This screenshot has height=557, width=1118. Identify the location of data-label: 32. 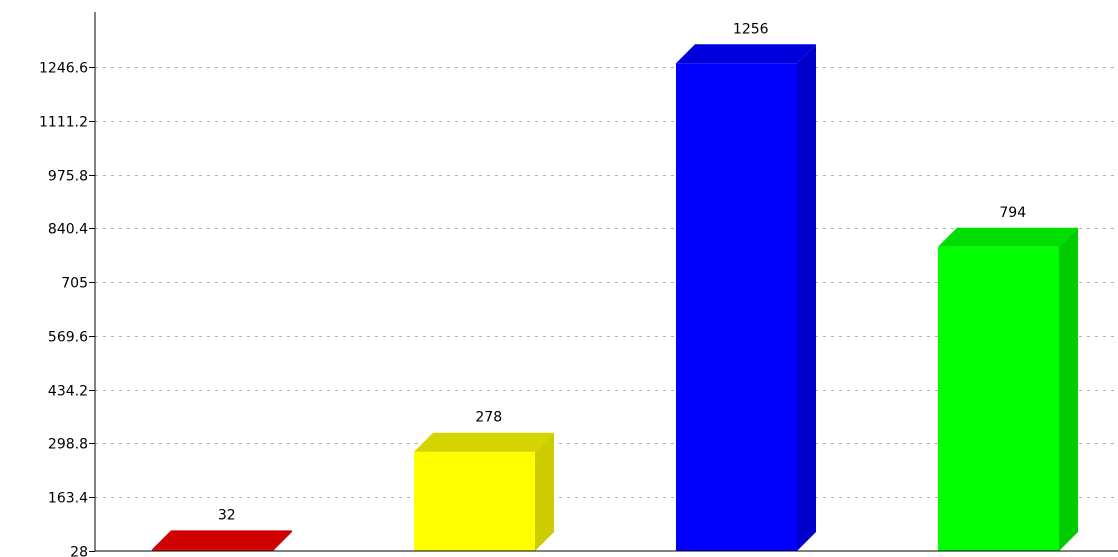
(227, 515).